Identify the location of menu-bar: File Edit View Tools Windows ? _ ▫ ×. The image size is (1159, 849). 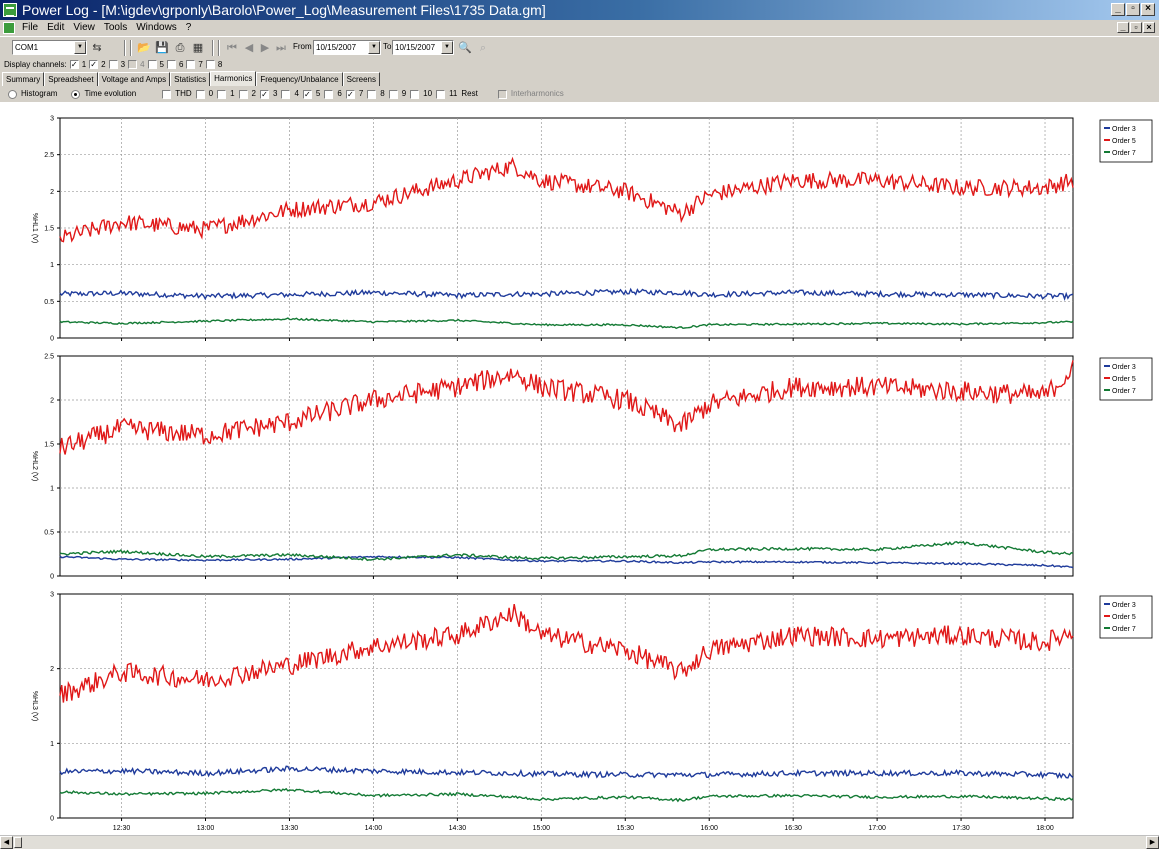
(579, 28).